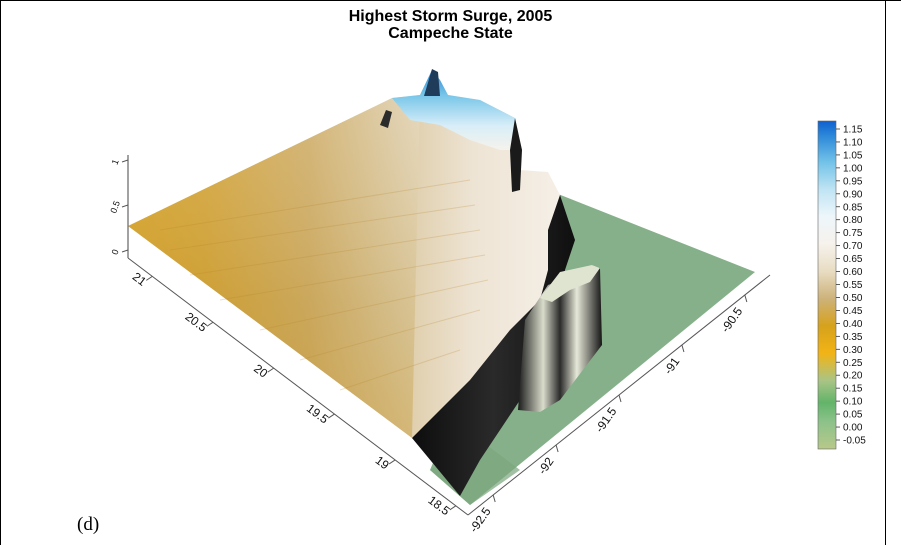 This screenshot has width=901, height=545. Describe the element at coordinates (853, 376) in the screenshot. I see `colorbar-tick-label: 0.20` at that location.